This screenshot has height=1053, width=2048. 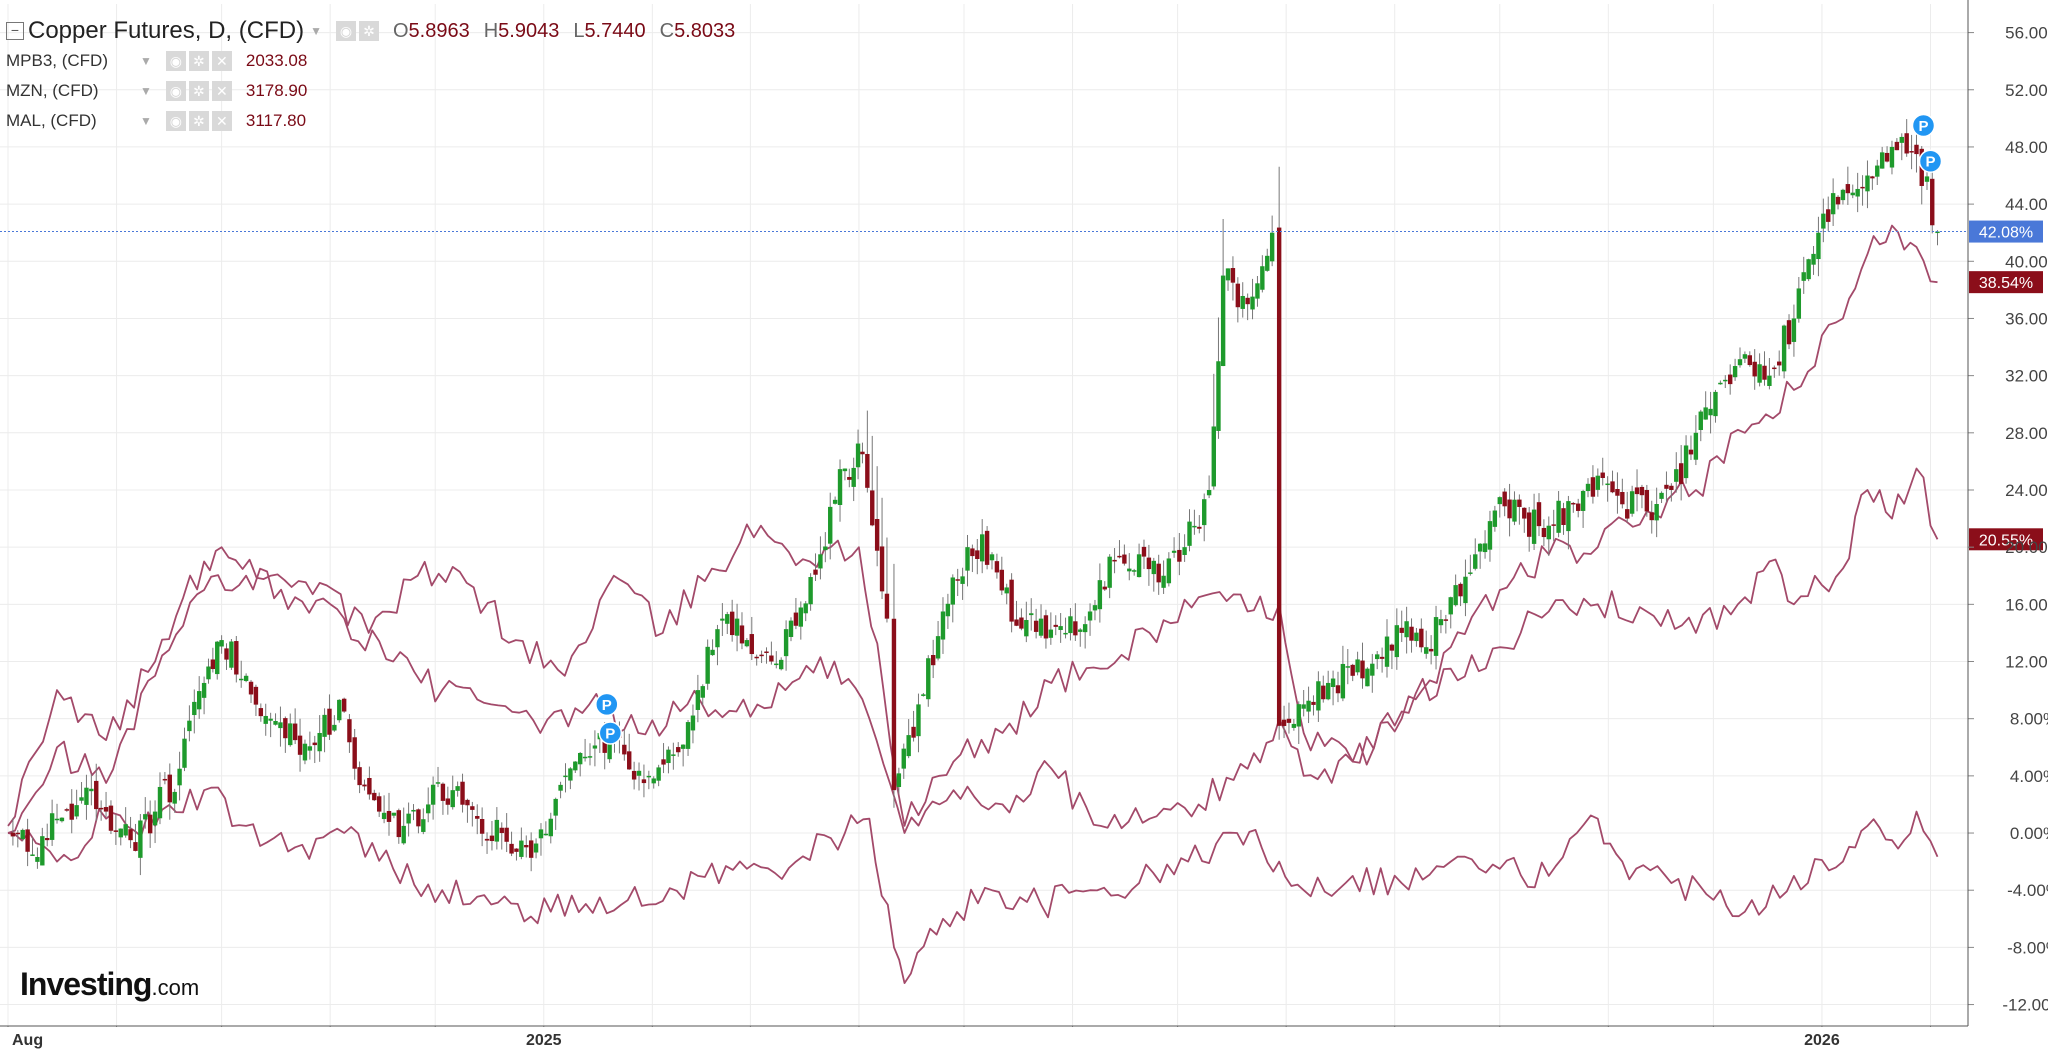 What do you see at coordinates (15, 31) in the screenshot?
I see `minus-square-icon: −` at bounding box center [15, 31].